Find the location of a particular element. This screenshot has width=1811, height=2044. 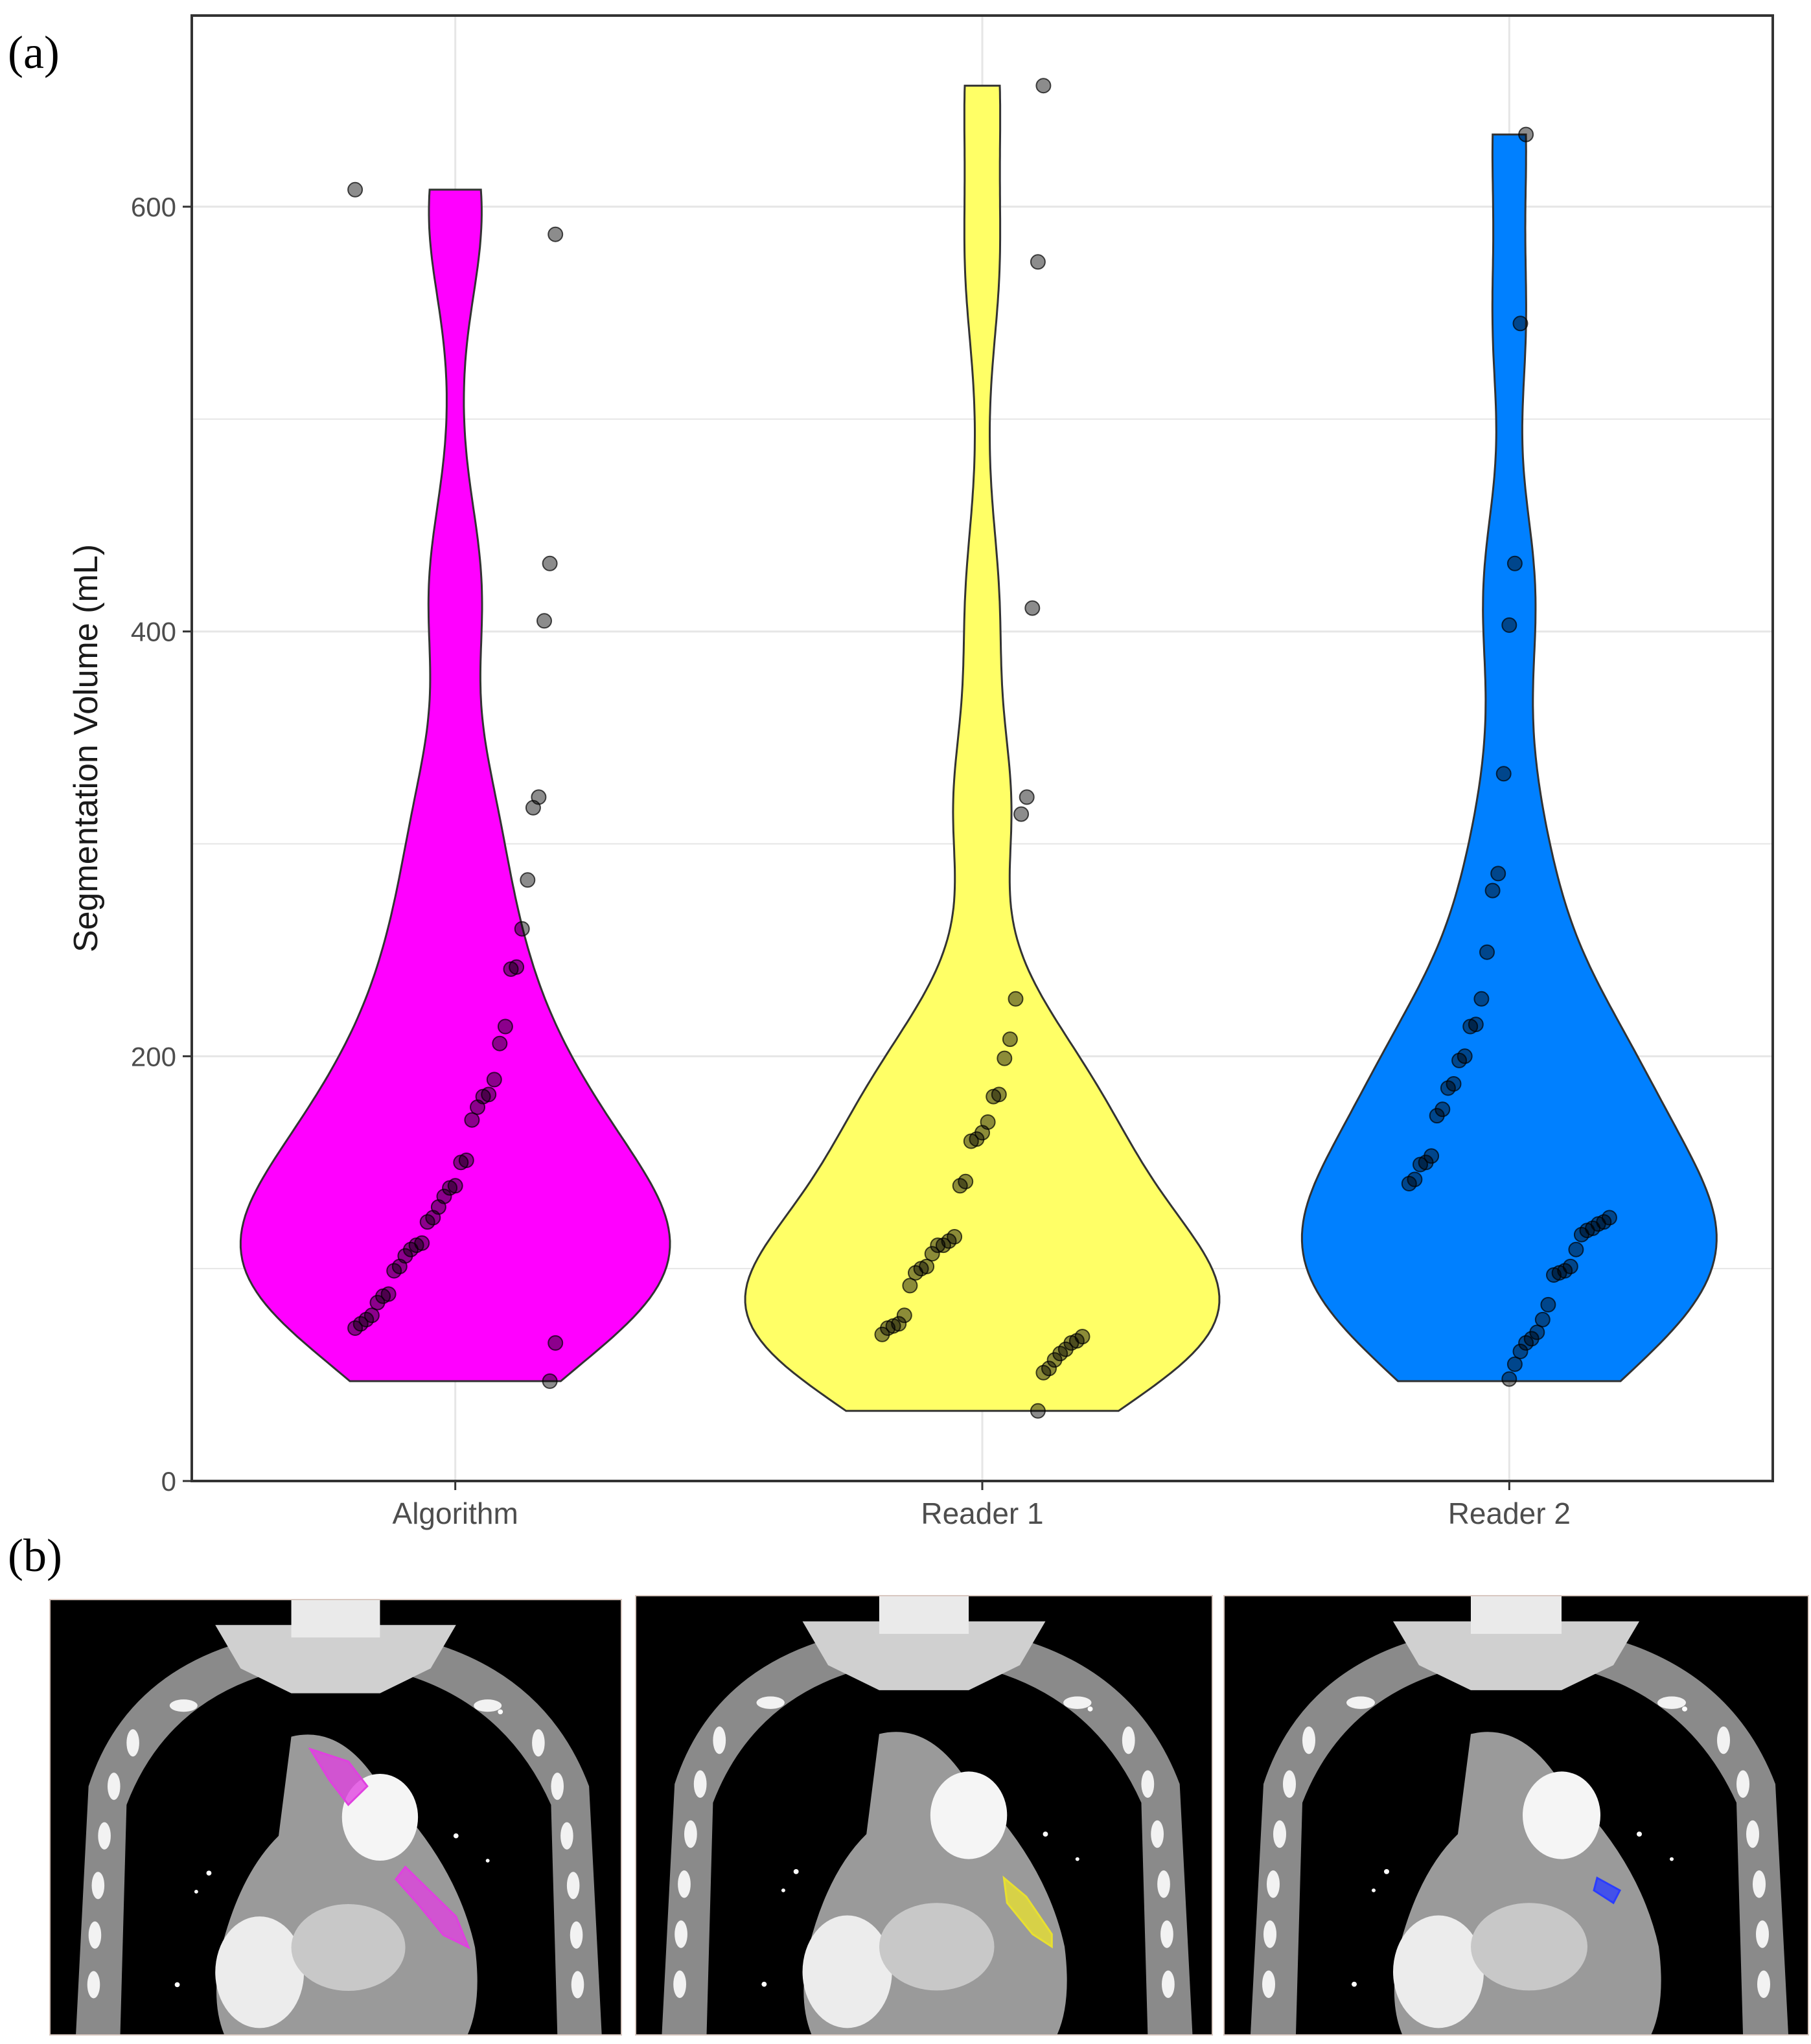

x-tick-label: Reader 1 is located at coordinates (982, 1514).